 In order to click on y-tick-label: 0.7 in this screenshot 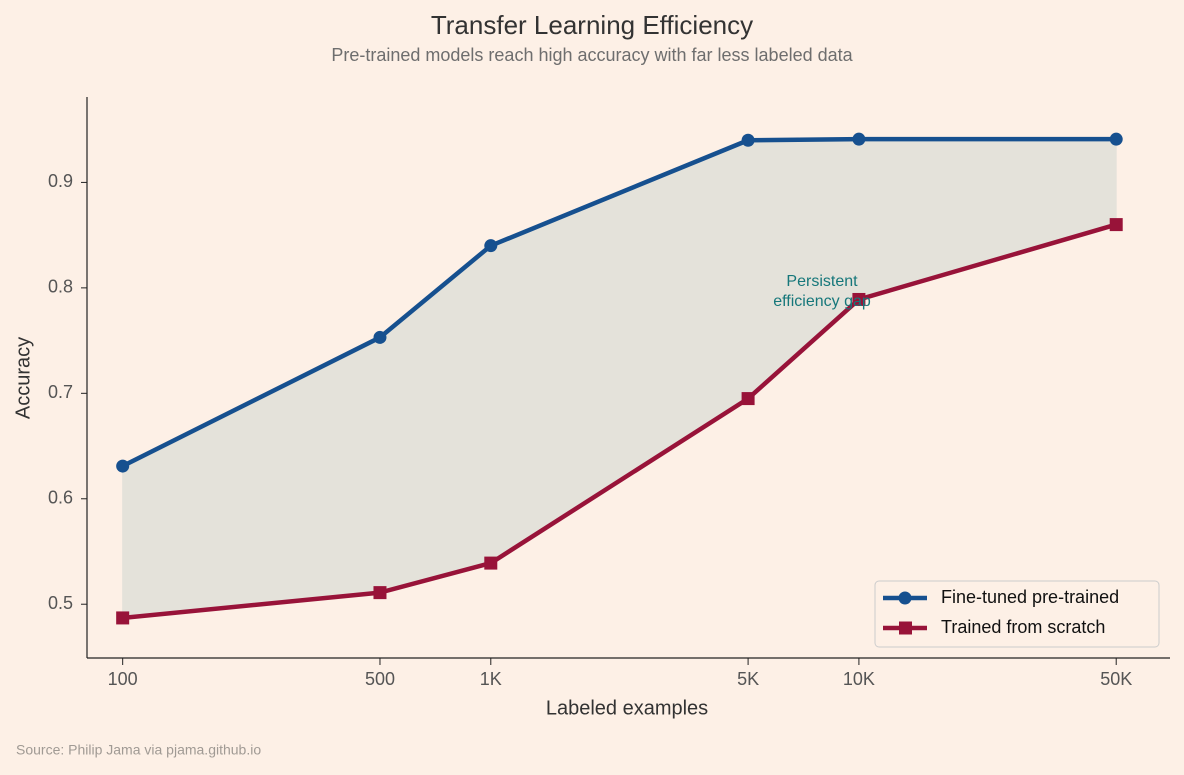, I will do `click(60, 392)`.